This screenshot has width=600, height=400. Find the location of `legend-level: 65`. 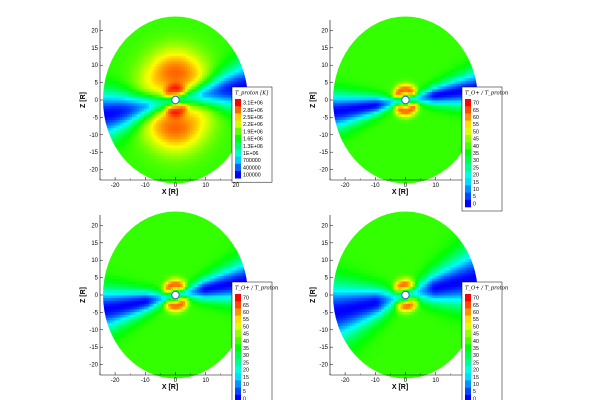

legend-level: 65 is located at coordinates (476, 111).